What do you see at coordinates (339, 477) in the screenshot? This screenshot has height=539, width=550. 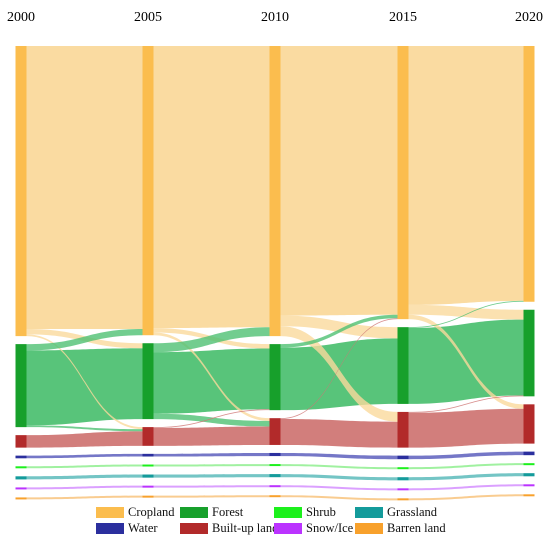 I see `flow-grassland-to-grassland-2010` at bounding box center [339, 477].